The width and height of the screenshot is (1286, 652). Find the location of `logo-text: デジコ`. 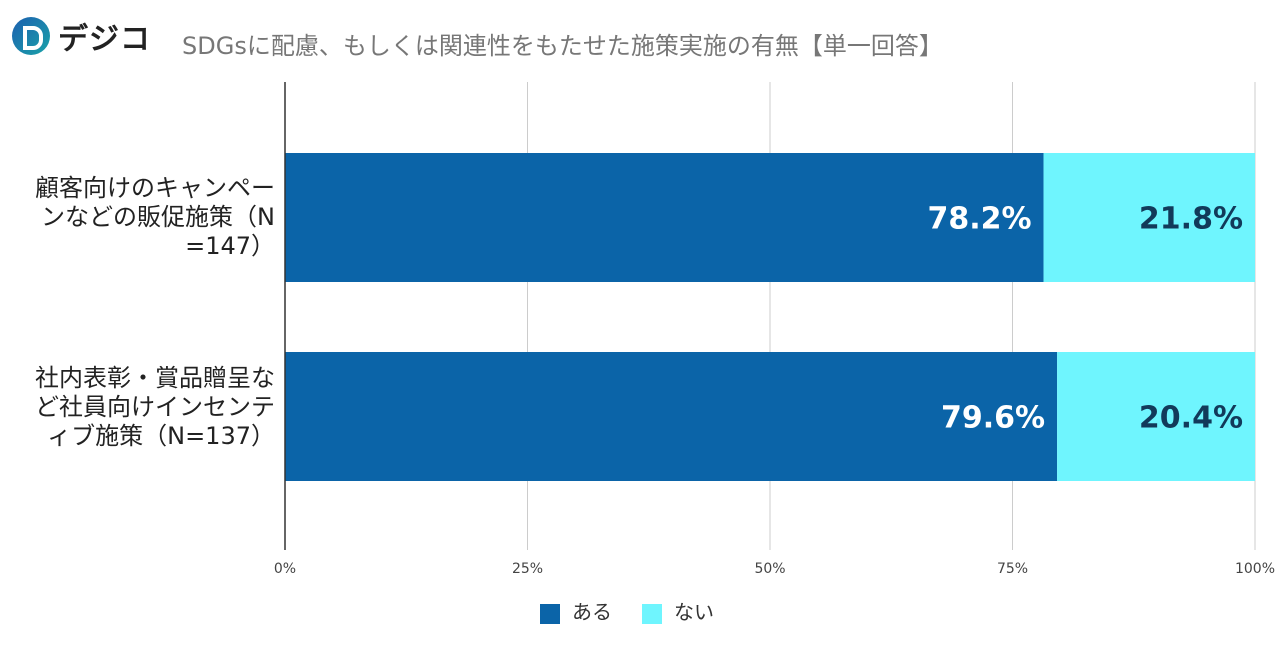

logo-text: デジコ is located at coordinates (104, 39).